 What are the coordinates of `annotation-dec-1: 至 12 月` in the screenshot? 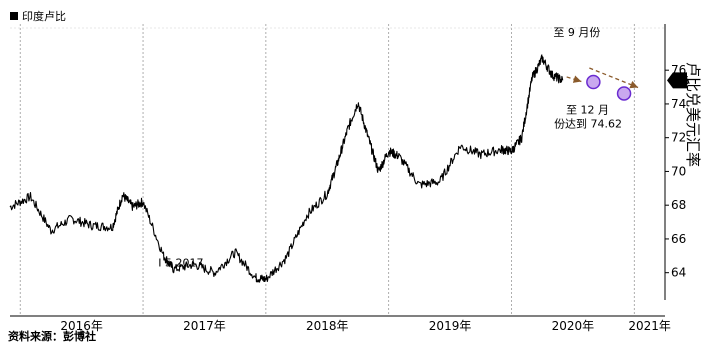 It's located at (587, 109).